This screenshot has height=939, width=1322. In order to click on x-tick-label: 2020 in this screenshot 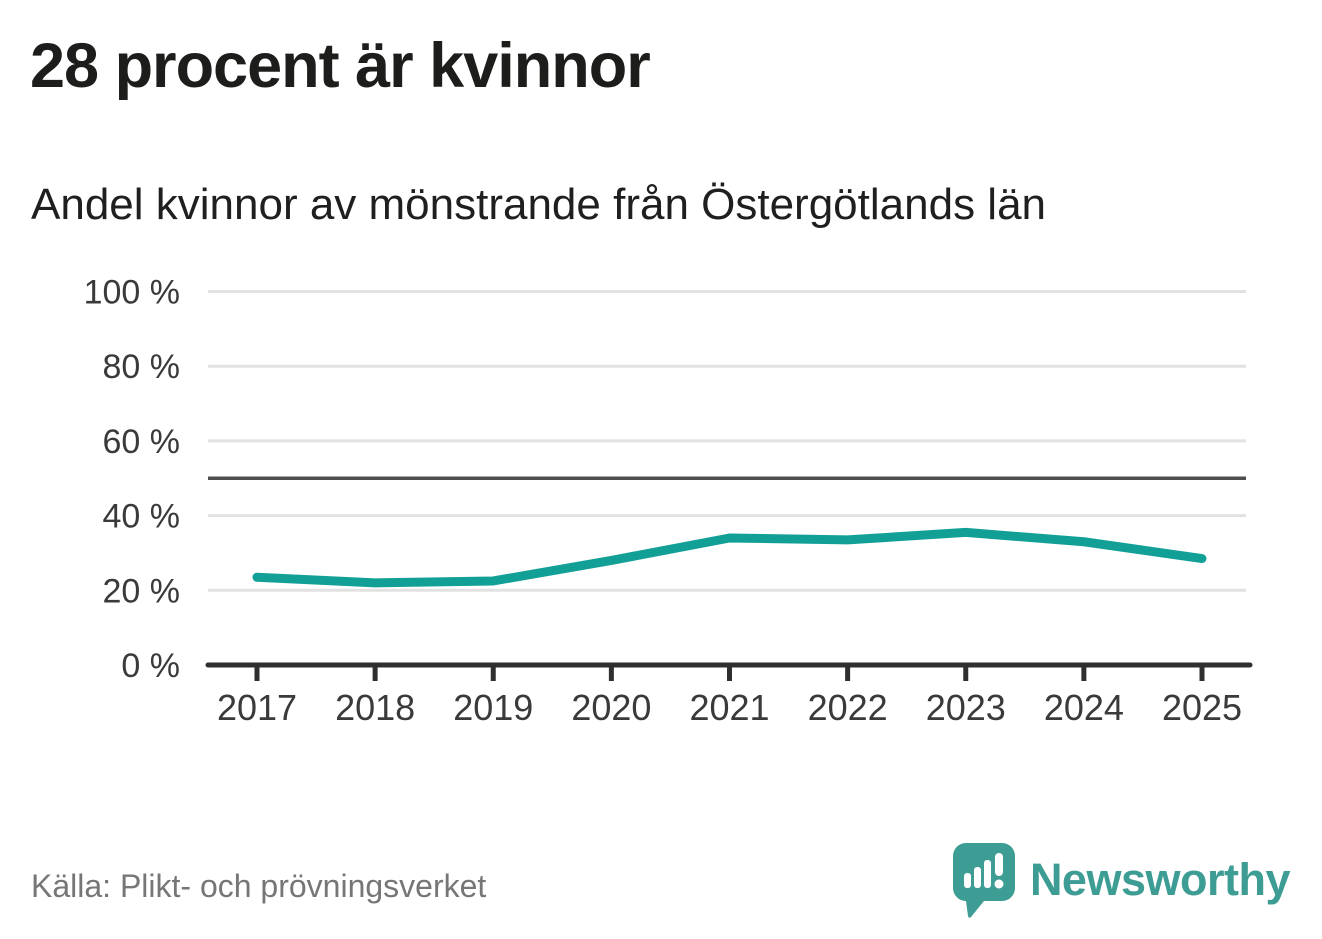, I will do `click(611, 707)`.